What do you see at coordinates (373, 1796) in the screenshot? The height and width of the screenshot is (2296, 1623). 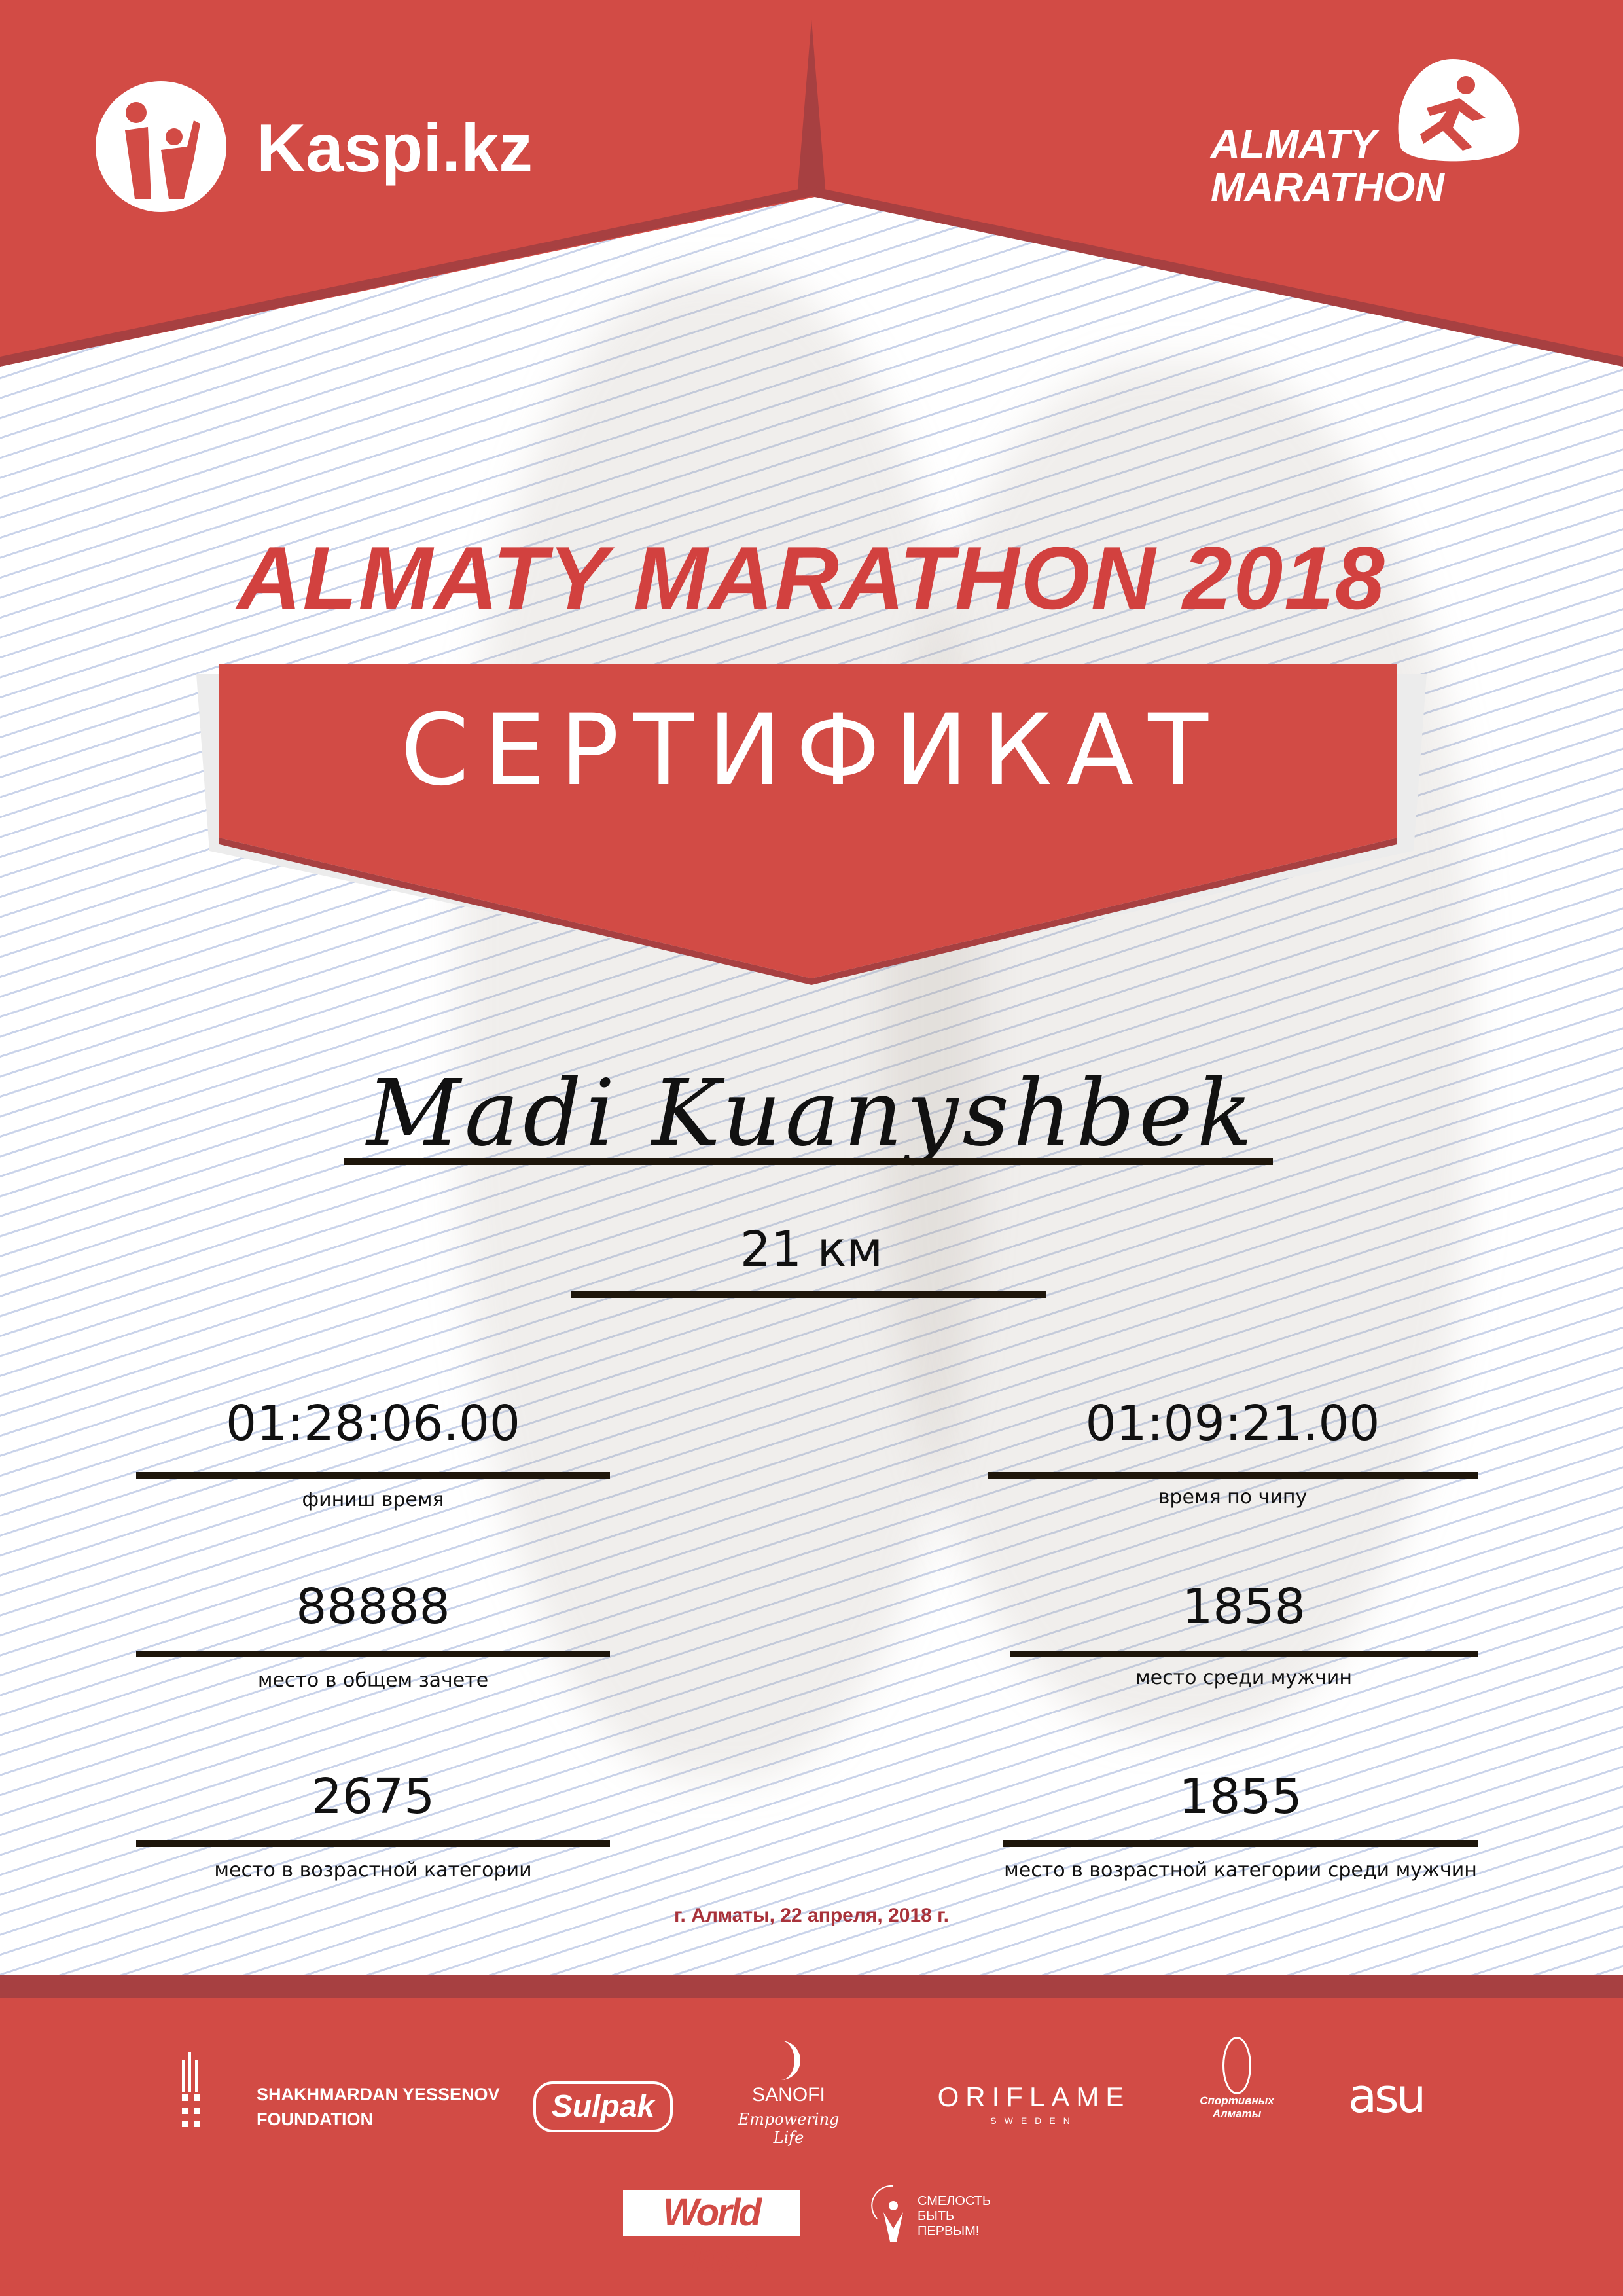 I see `age-place-value: 2675` at bounding box center [373, 1796].